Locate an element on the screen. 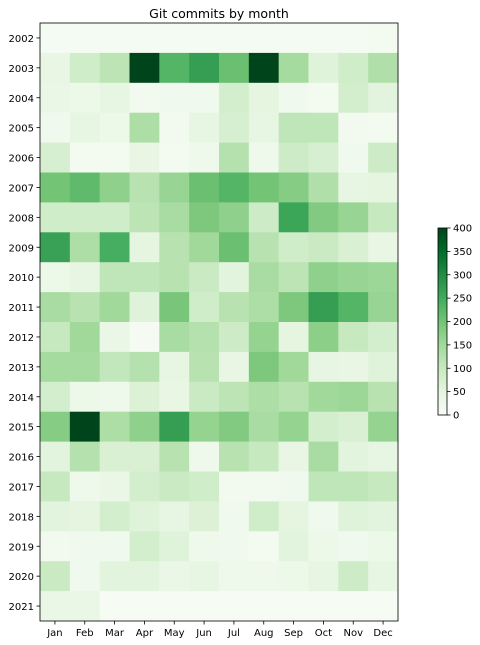  heatmap-cell-2021-mar is located at coordinates (114, 606).